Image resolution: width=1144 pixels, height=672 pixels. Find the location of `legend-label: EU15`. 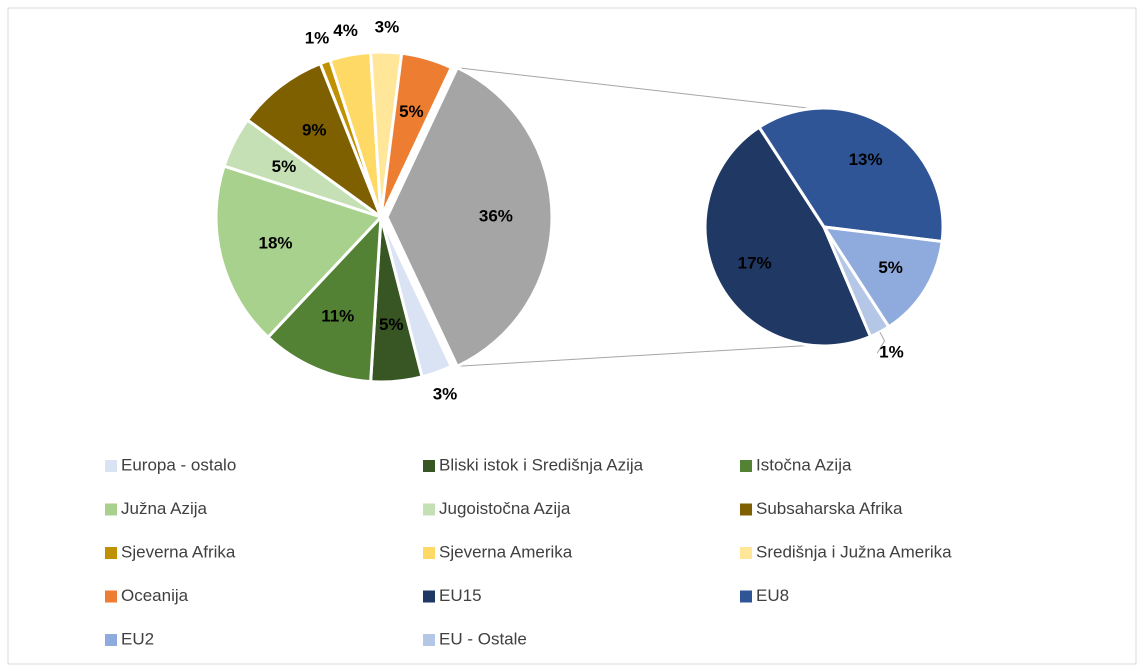

legend-label: EU15 is located at coordinates (460, 595).